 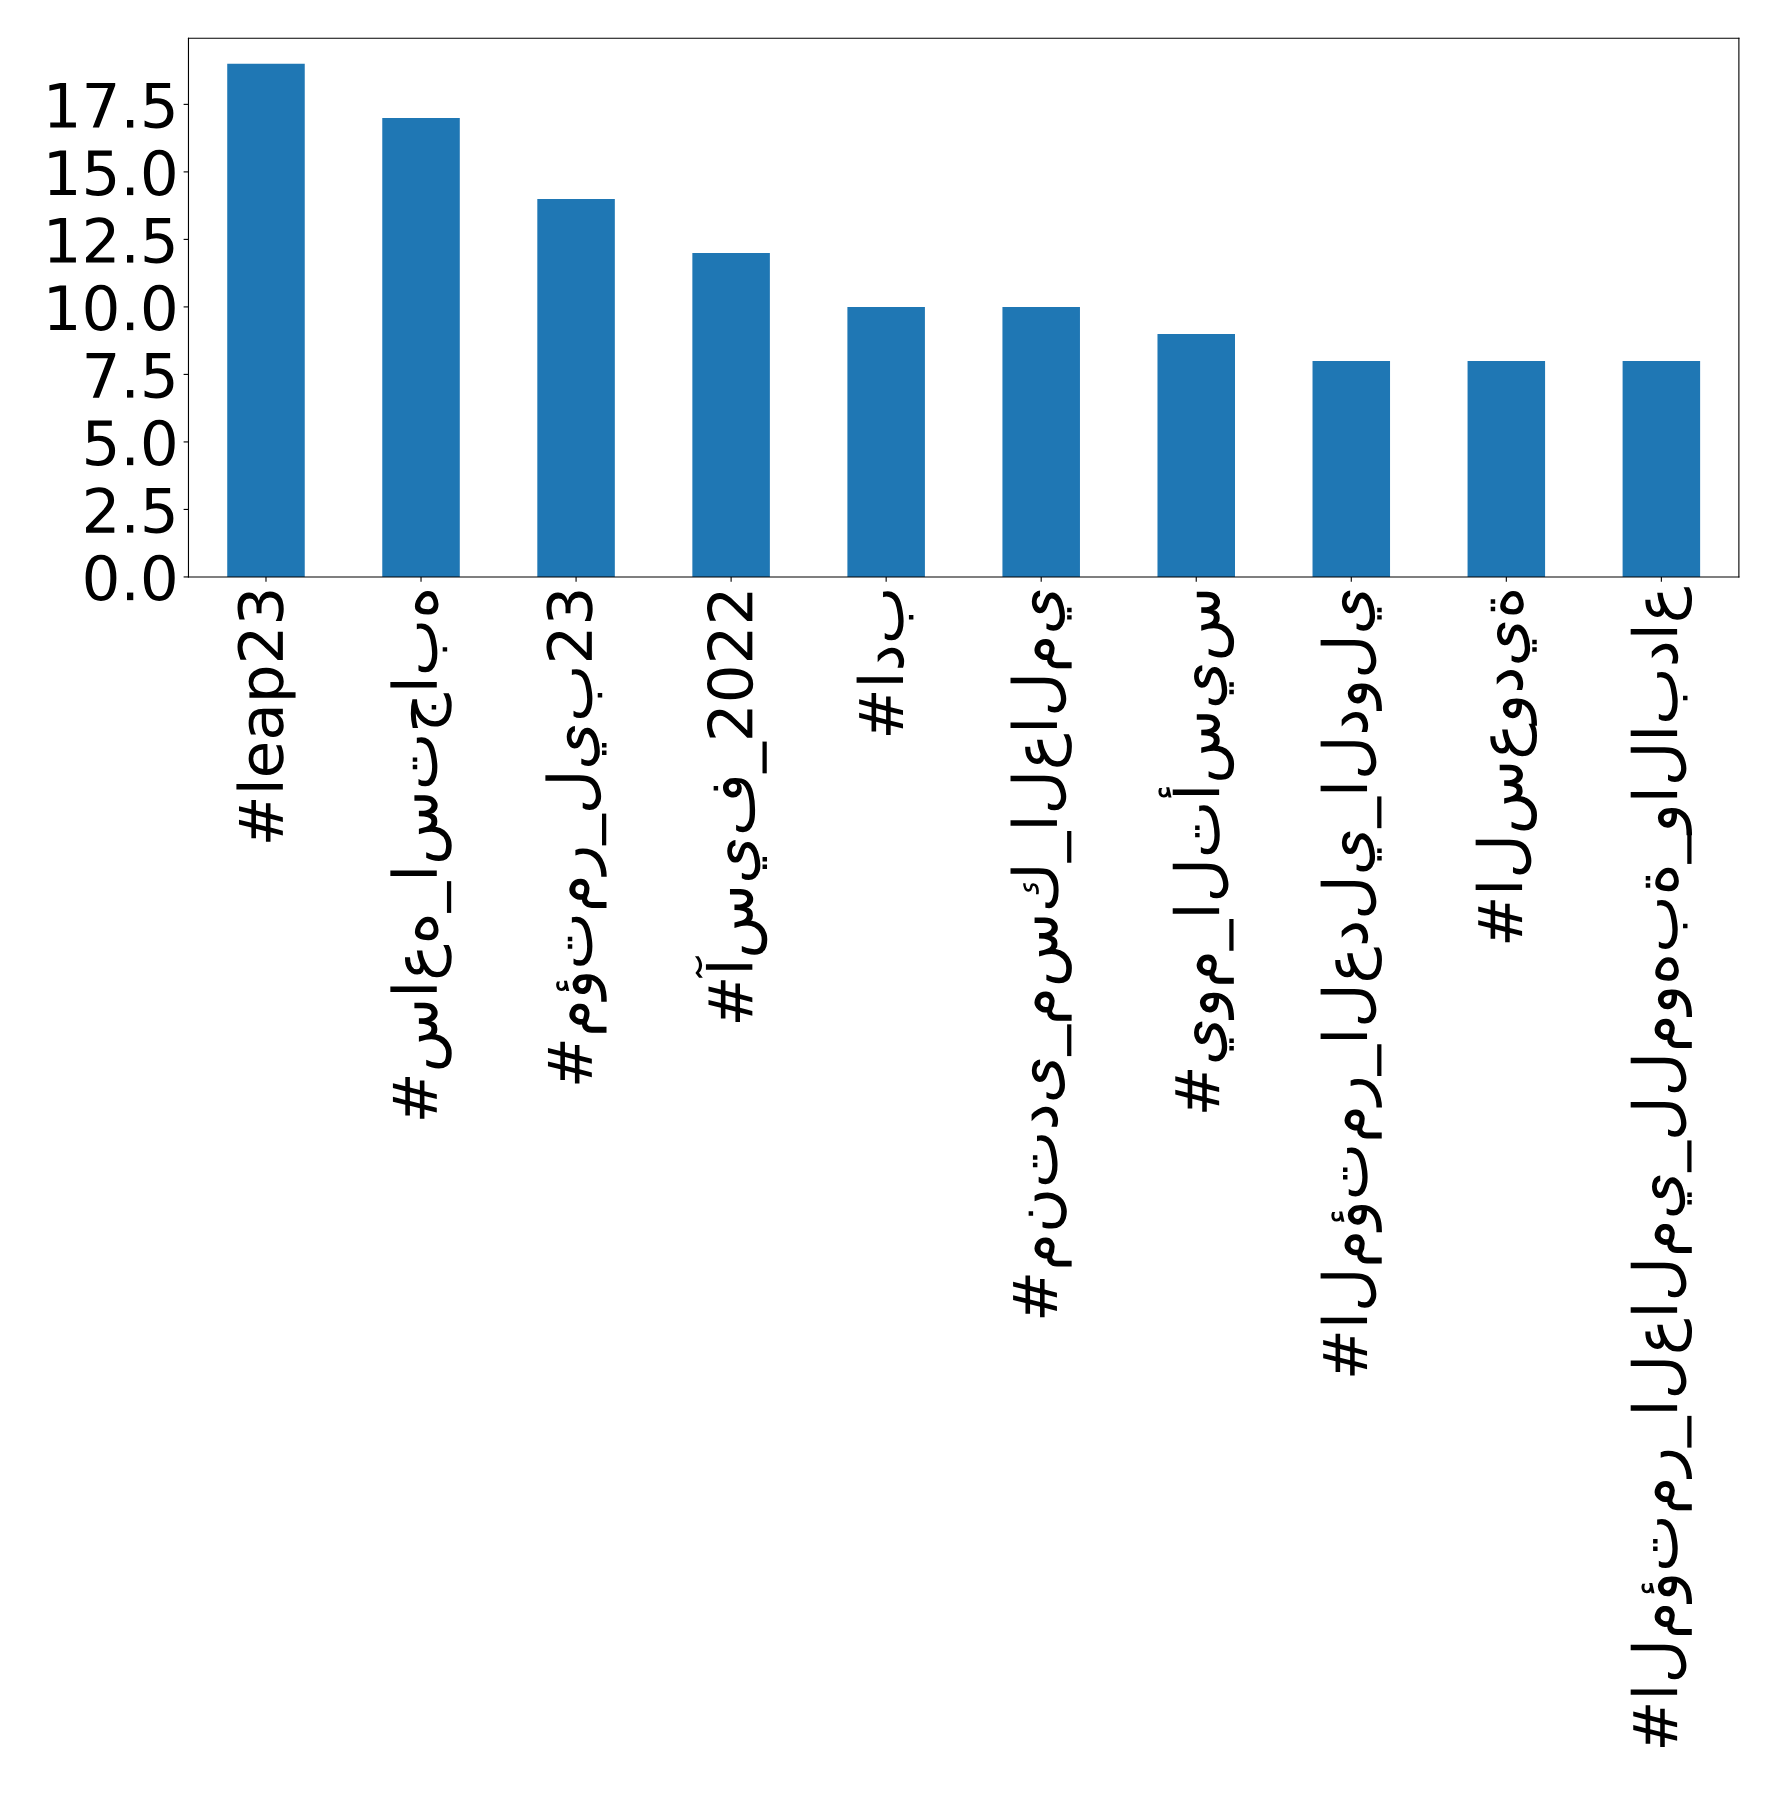 What do you see at coordinates (130, 443) in the screenshot?
I see `y-tick-label: 5.0` at bounding box center [130, 443].